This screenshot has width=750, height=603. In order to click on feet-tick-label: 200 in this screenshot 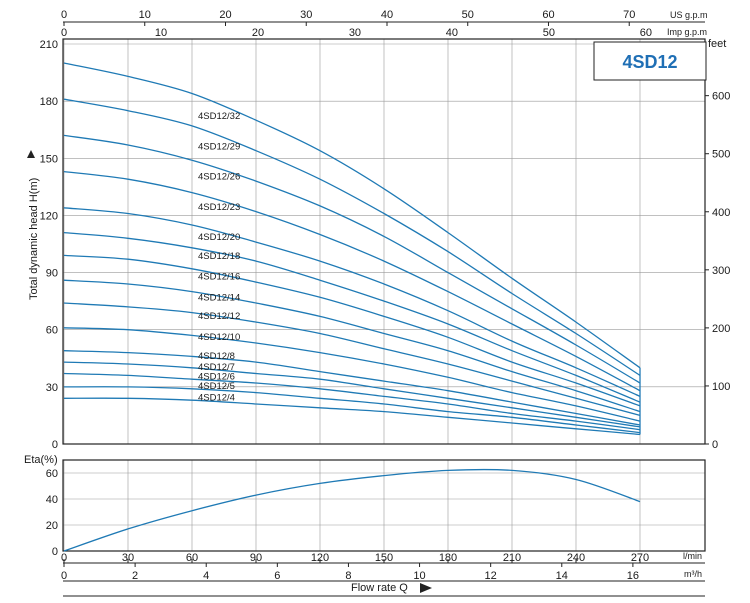, I will do `click(721, 329)`.